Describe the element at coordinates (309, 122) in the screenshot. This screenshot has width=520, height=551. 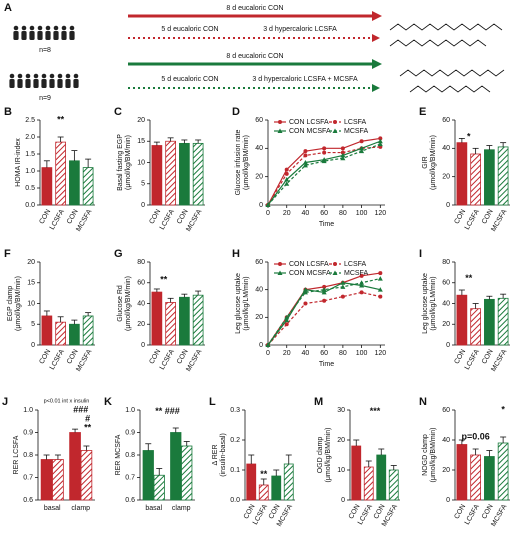
I see `legend-label: CON LCSFA` at that location.